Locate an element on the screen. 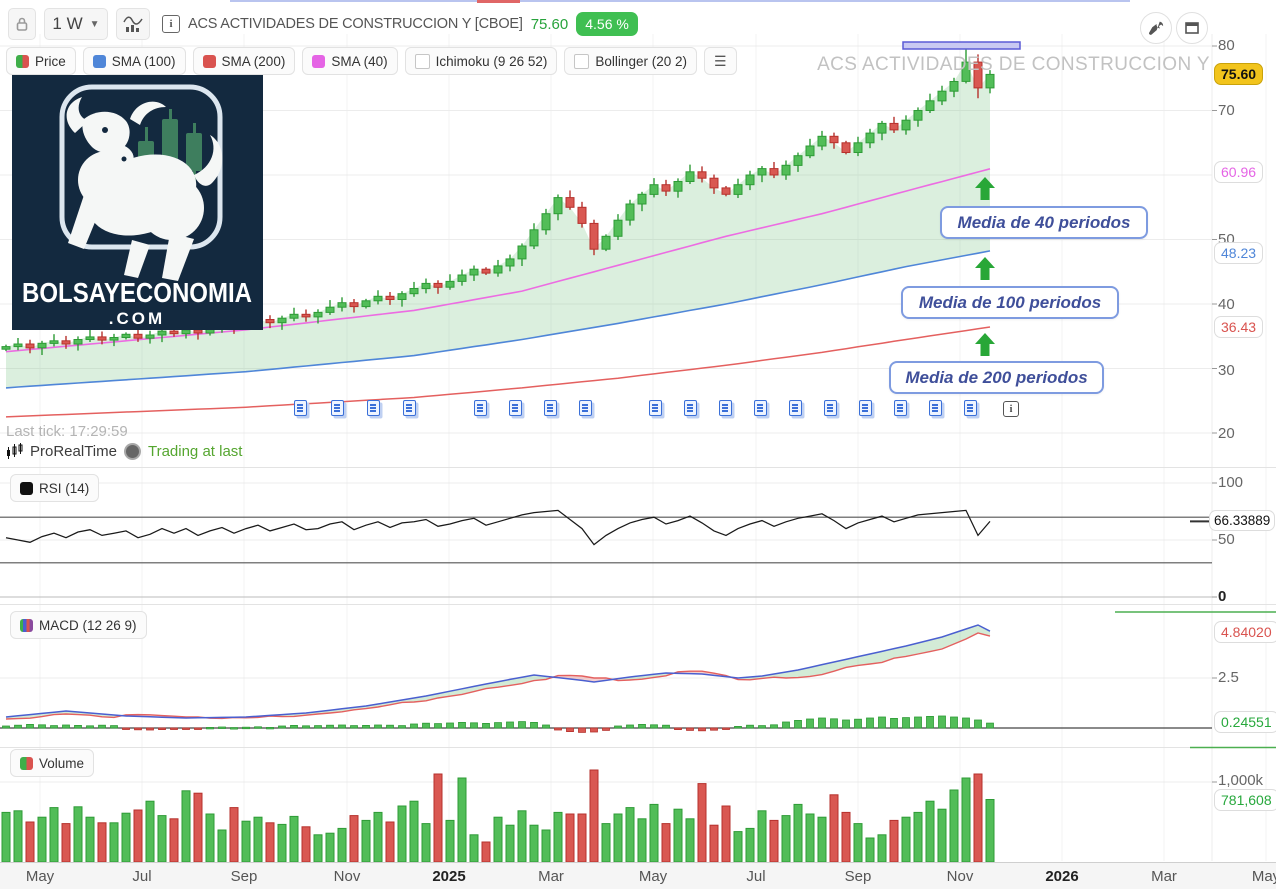 This screenshot has height=889, width=1276. lock-button is located at coordinates (22, 24).